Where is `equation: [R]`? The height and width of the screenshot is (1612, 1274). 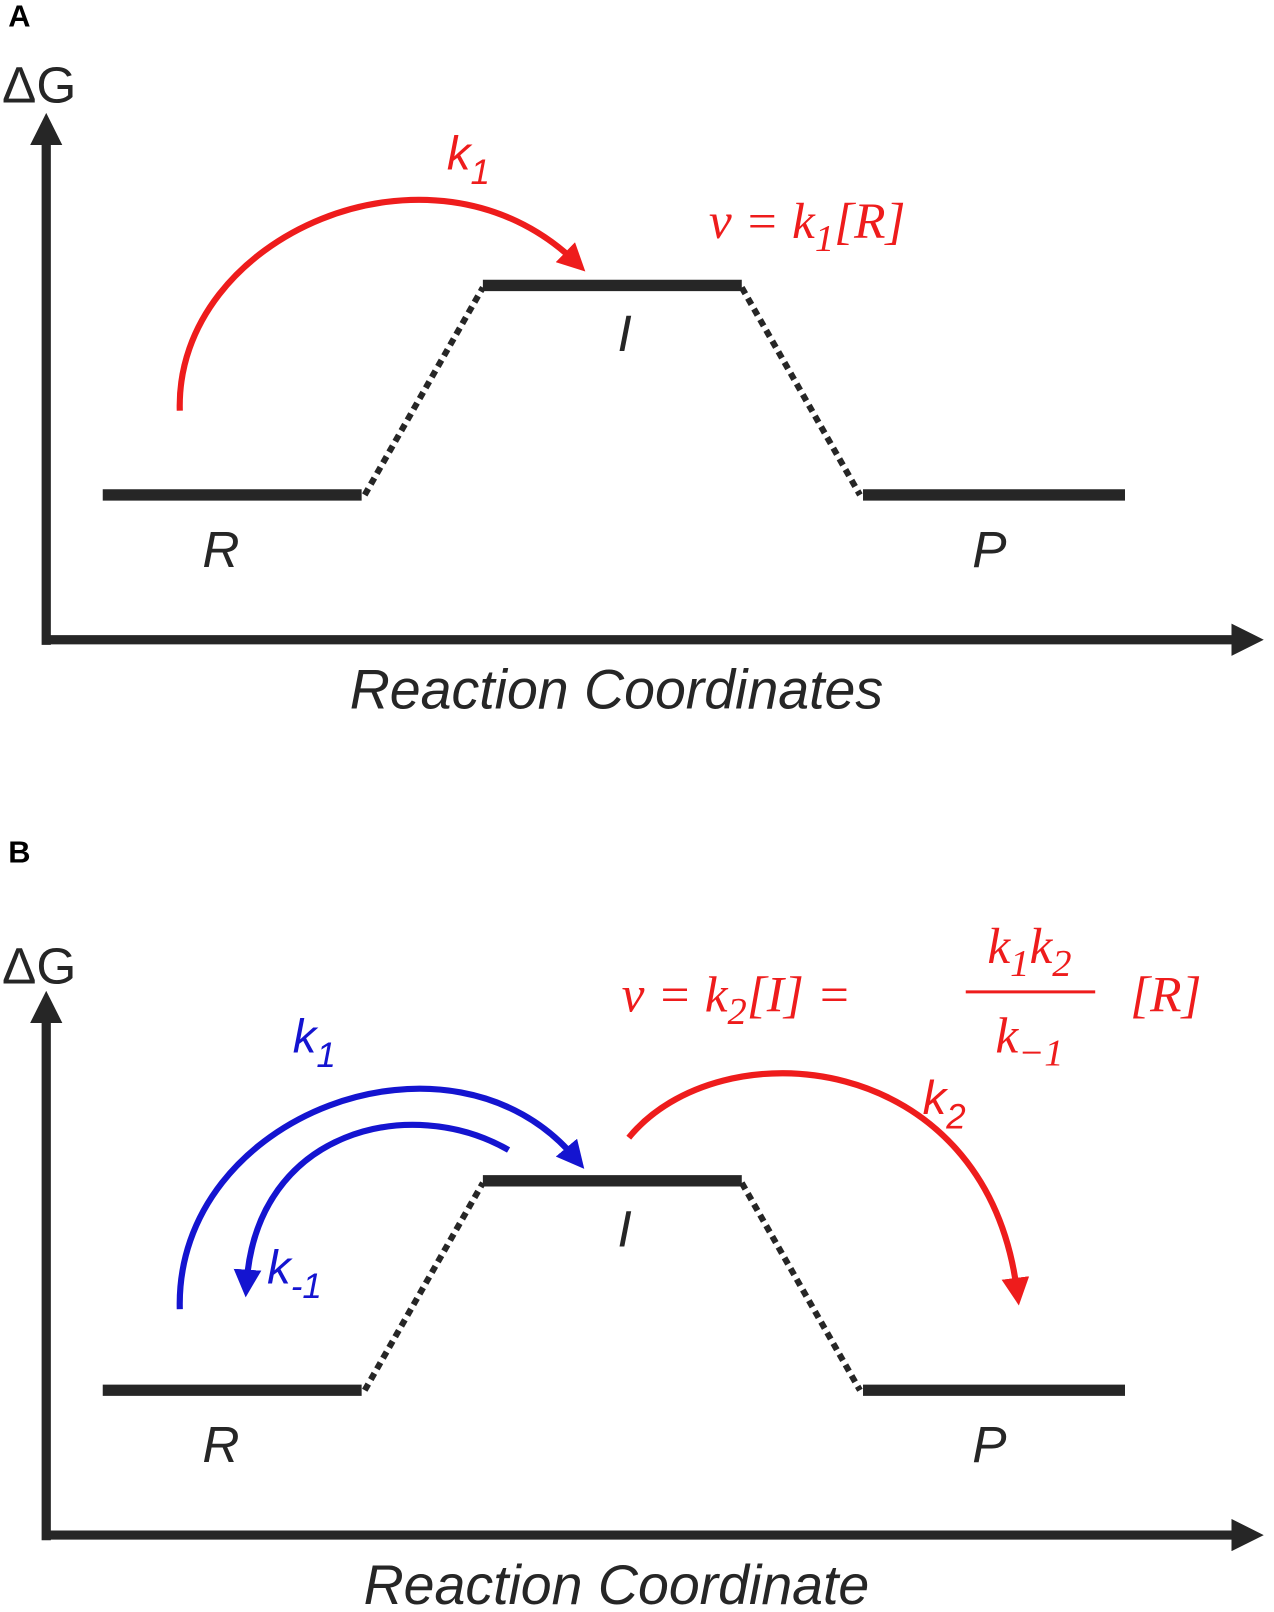
equation: [R] is located at coordinates (1165, 994).